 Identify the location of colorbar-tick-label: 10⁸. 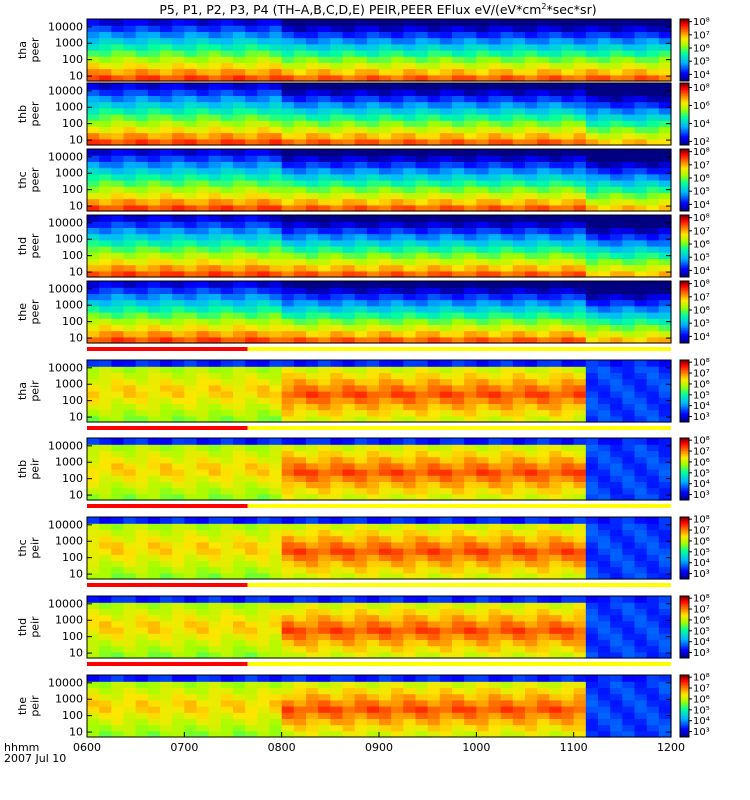
(701, 152).